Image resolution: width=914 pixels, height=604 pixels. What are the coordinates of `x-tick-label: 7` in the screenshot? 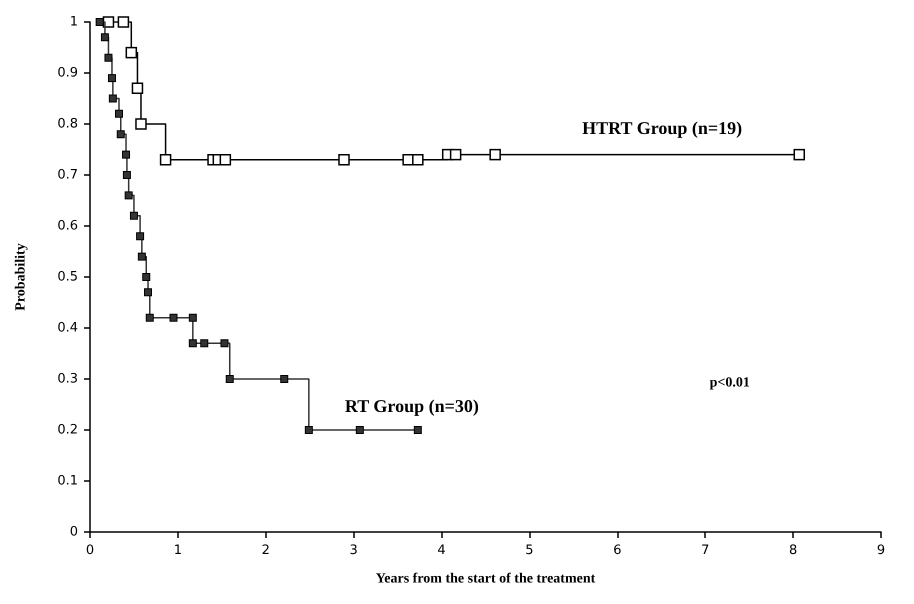 It's located at (705, 550).